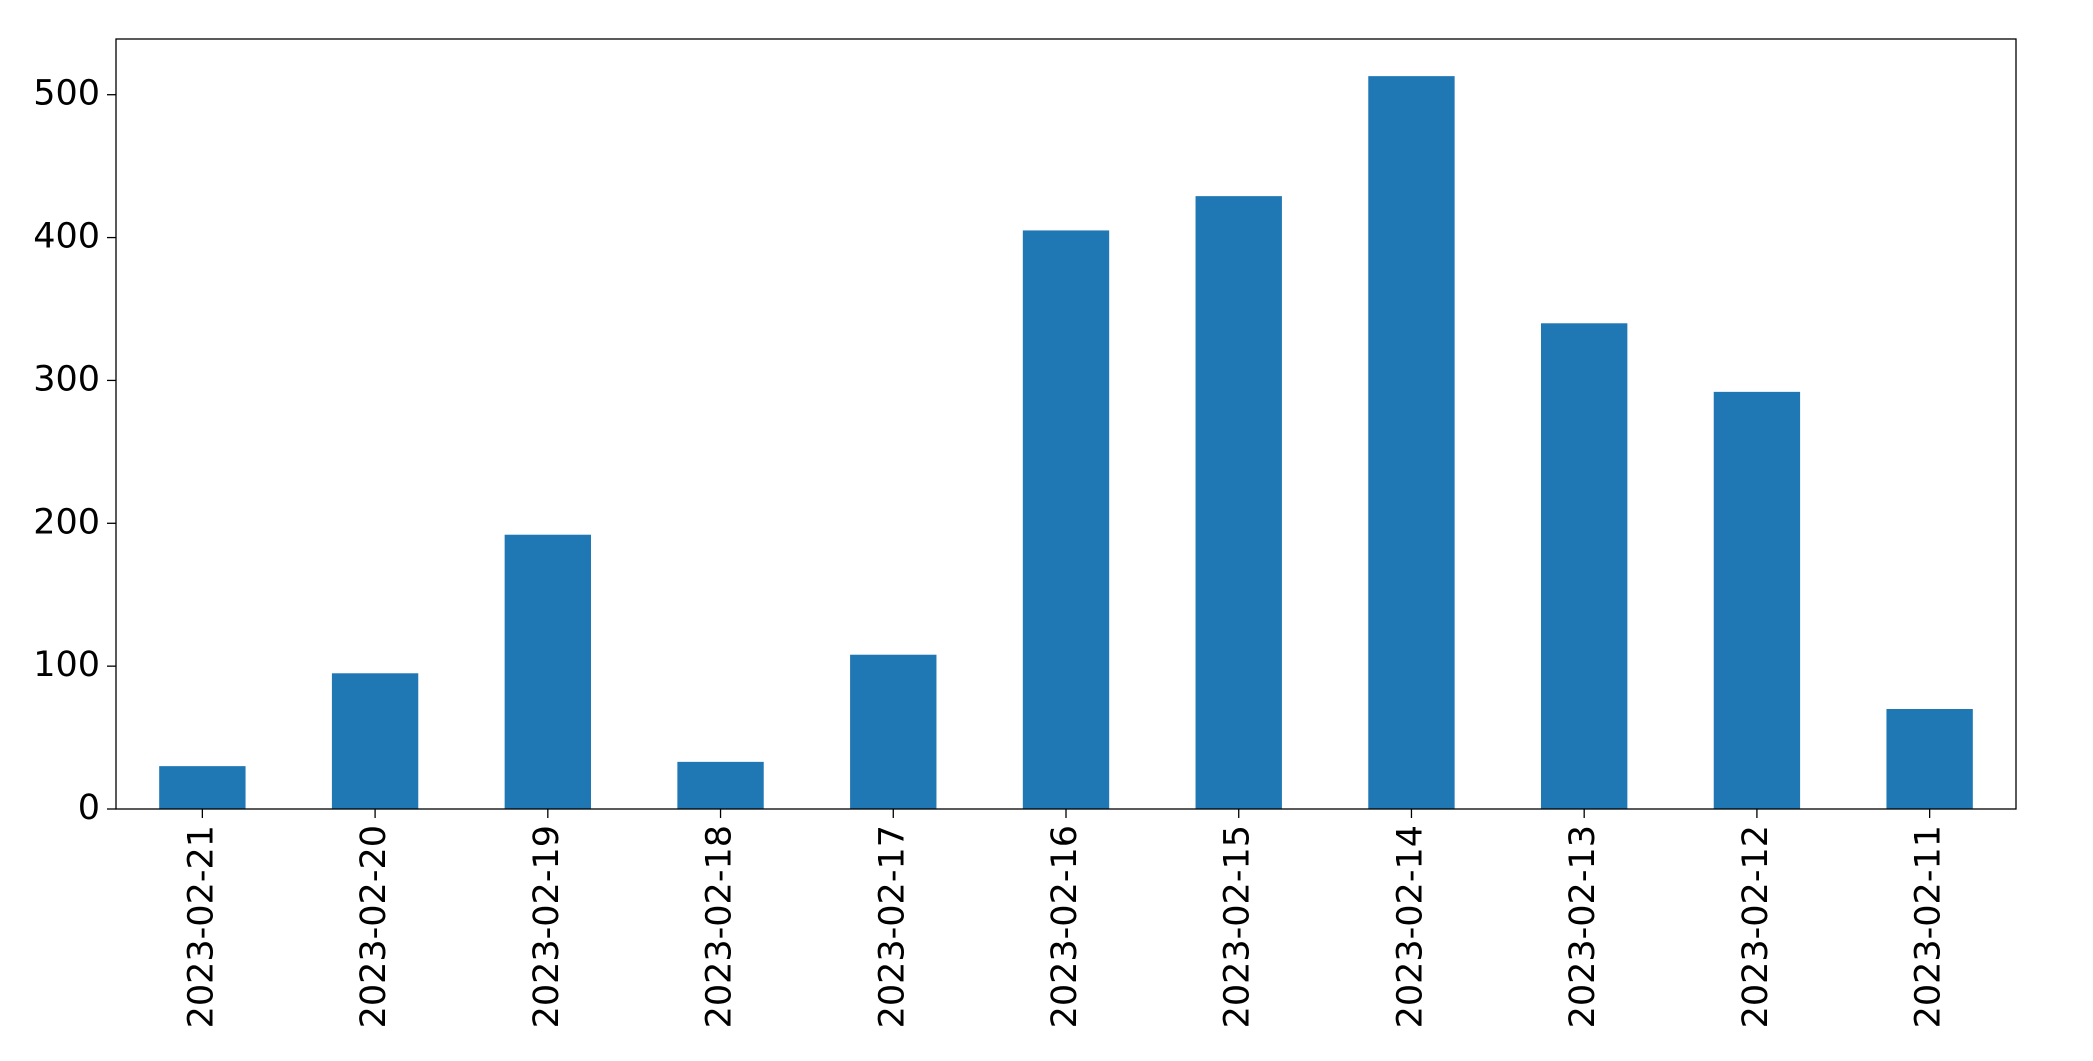  Describe the element at coordinates (66, 237) in the screenshot. I see `y-tick-label: 400` at that location.